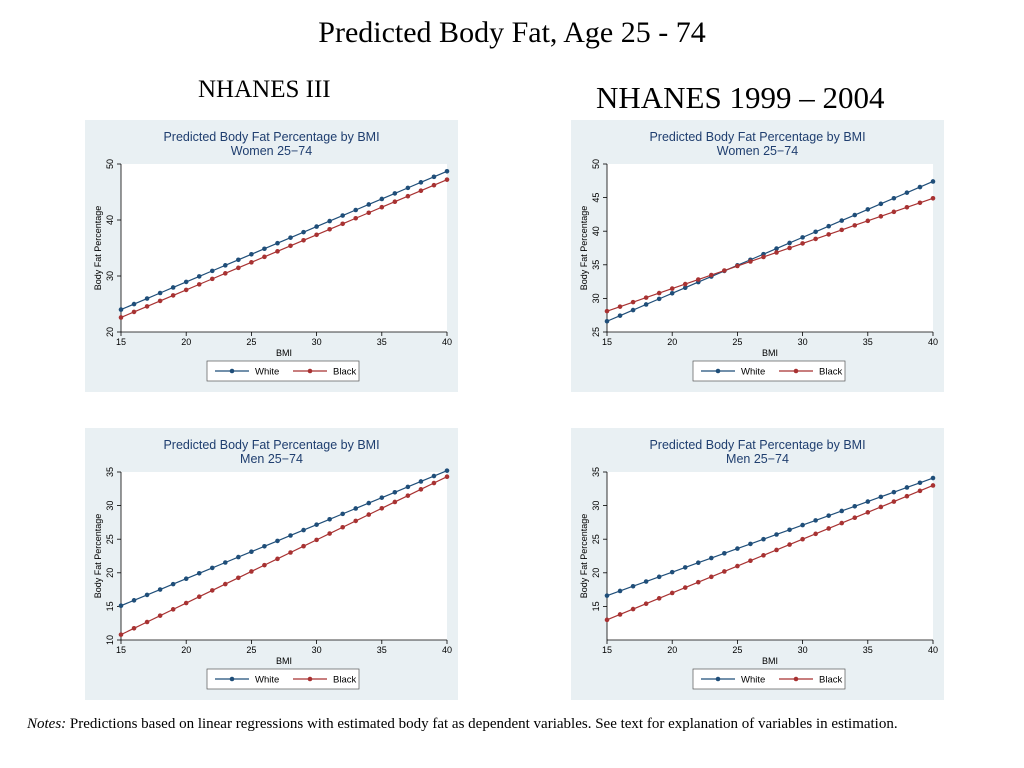 The height and width of the screenshot is (768, 1024). I want to click on y-tick-label: 40, so click(110, 220).